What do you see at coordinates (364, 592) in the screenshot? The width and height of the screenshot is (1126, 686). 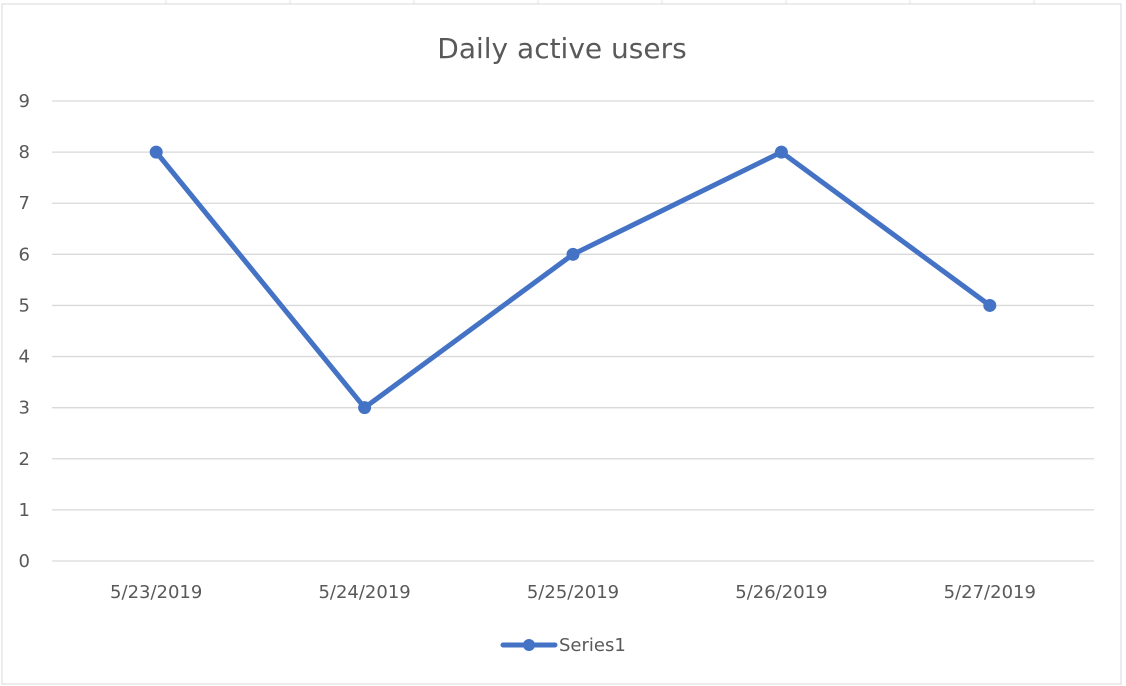 I see `x-tick-label: 5/24/2019` at bounding box center [364, 592].